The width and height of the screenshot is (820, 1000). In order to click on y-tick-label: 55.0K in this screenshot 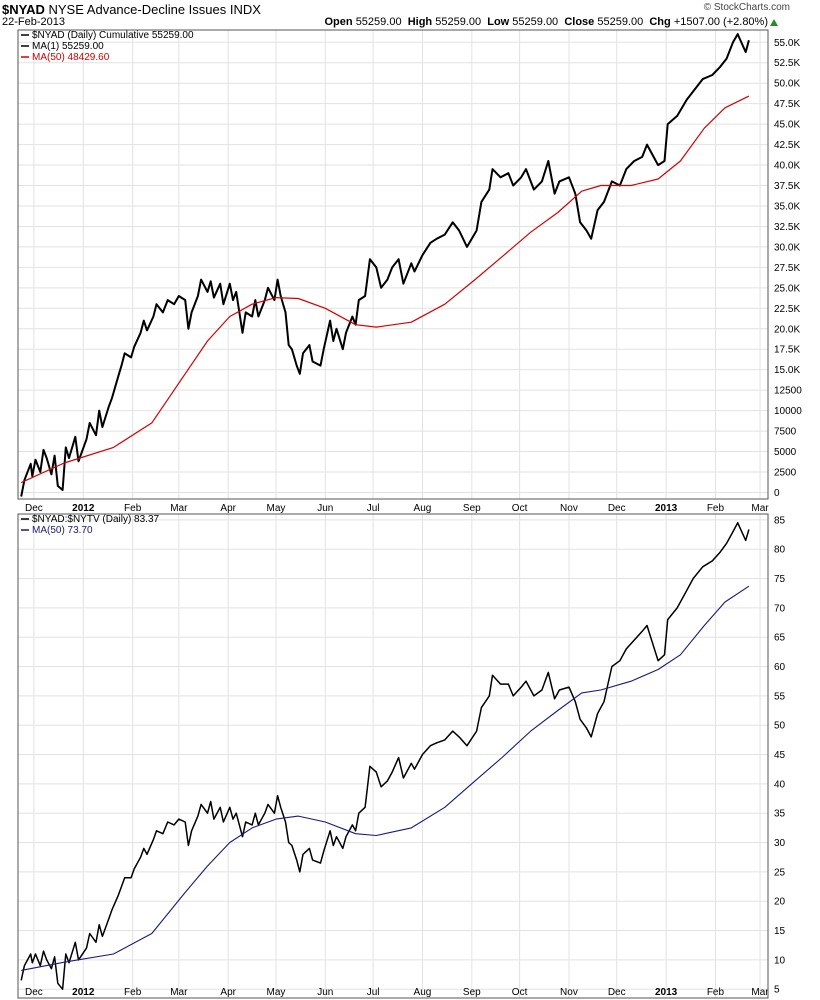, I will do `click(787, 43)`.